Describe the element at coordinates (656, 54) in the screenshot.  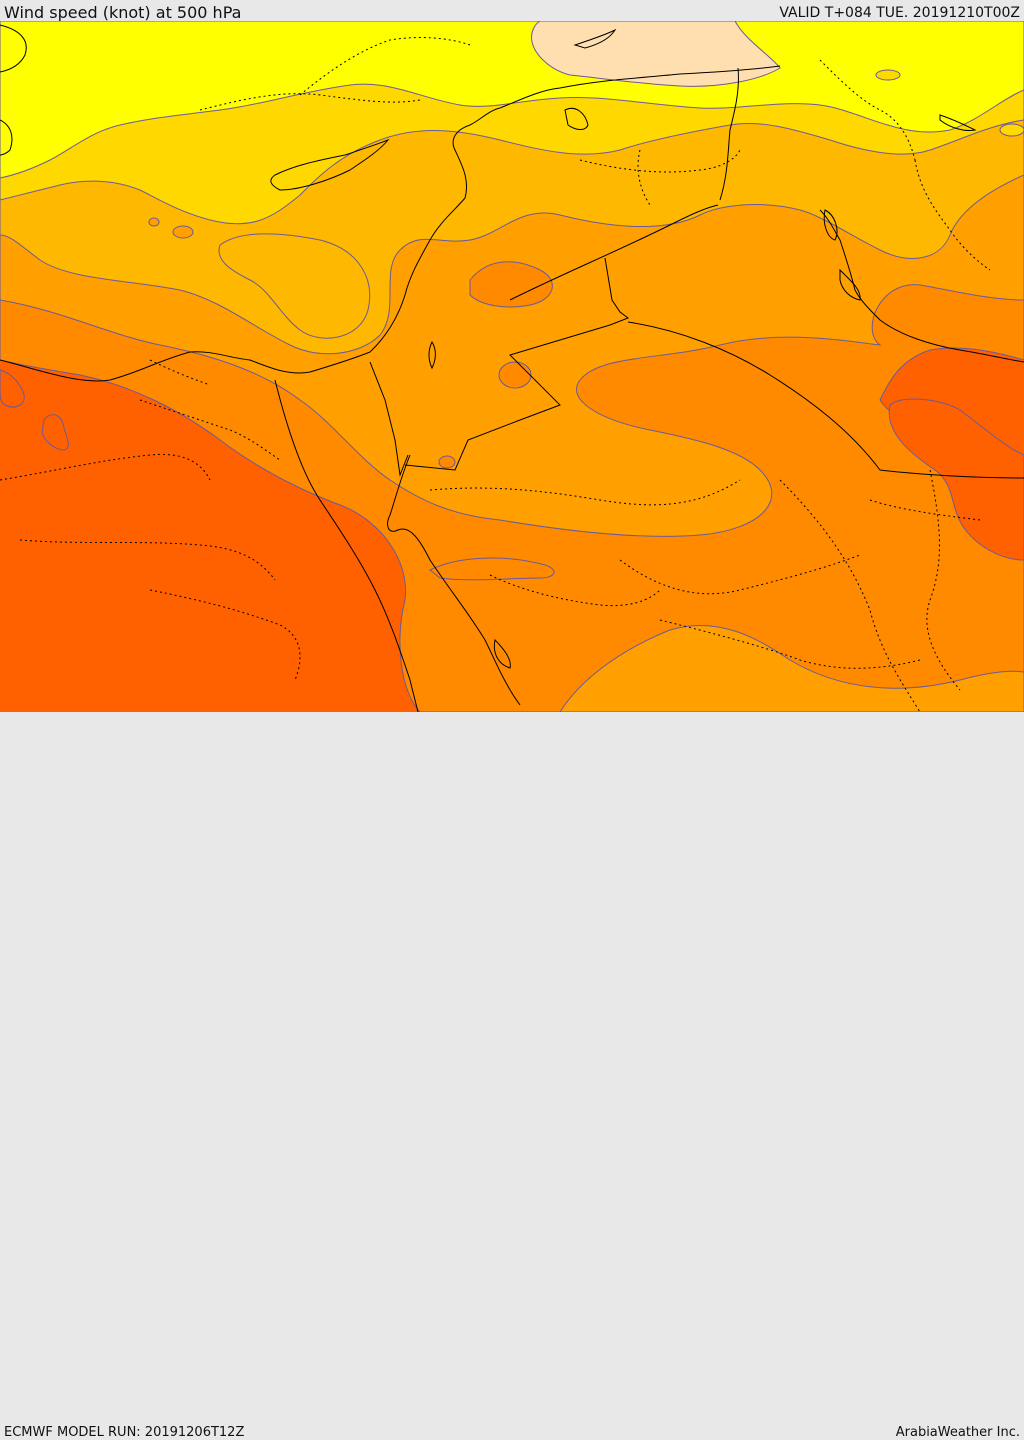
I see `band-peach` at that location.